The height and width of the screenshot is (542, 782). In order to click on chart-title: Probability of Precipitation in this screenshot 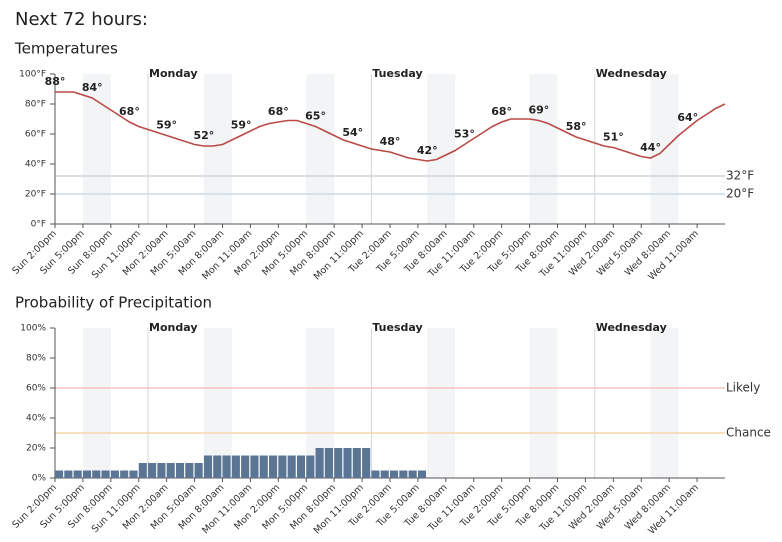, I will do `click(113, 303)`.